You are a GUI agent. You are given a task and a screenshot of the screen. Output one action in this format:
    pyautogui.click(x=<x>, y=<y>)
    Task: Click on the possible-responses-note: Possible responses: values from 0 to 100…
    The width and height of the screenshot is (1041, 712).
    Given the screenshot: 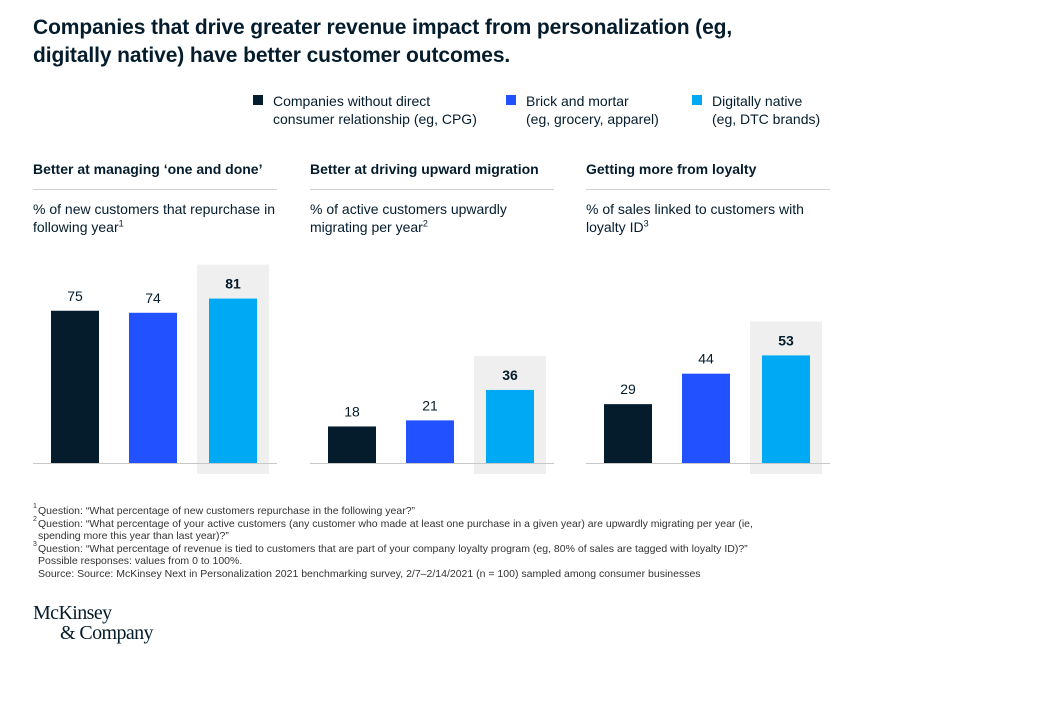 What is the action you would take?
    pyautogui.click(x=140, y=561)
    